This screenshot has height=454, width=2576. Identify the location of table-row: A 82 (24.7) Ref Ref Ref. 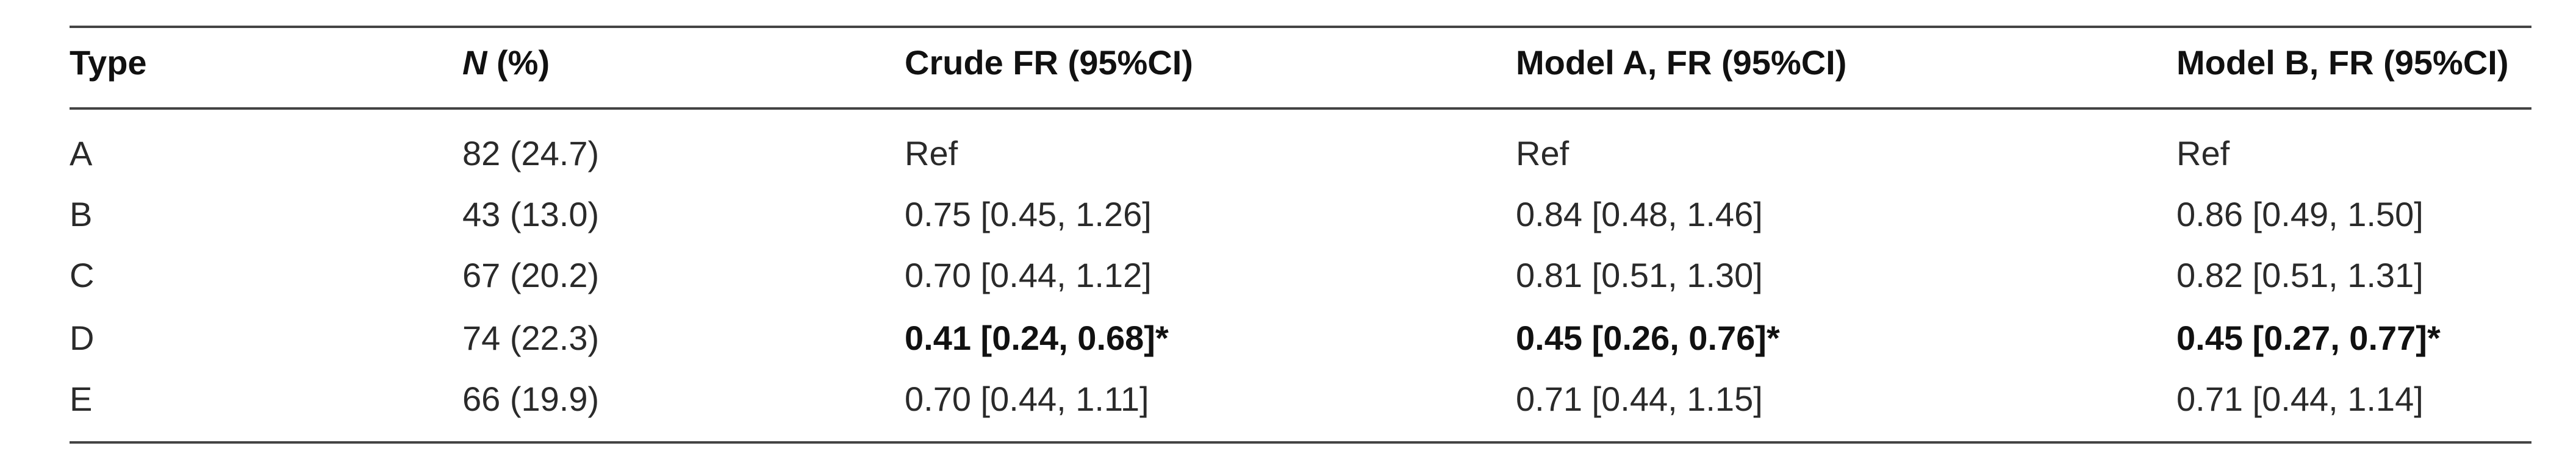
(1288, 153).